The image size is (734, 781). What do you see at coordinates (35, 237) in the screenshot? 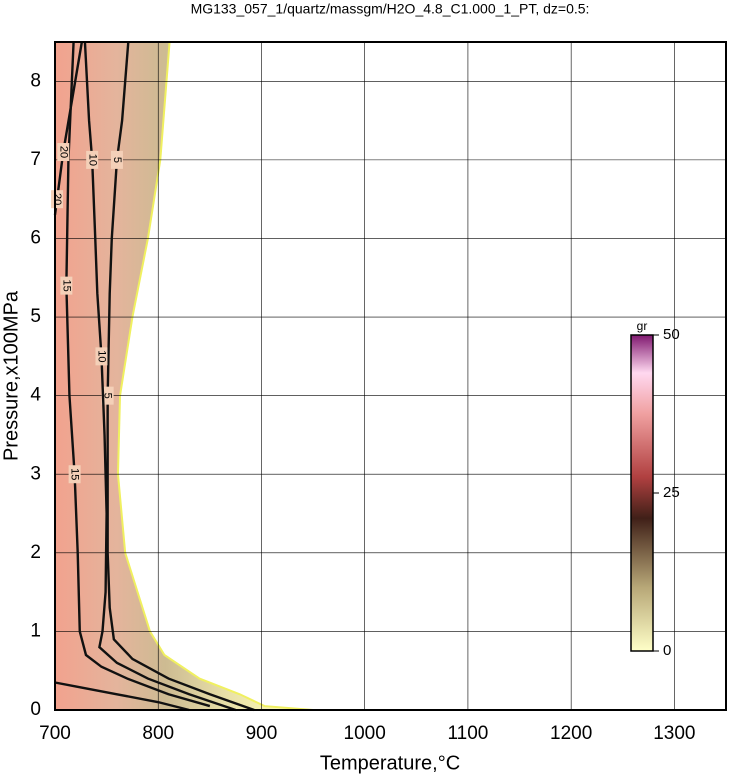
I see `y-tick-label: 6` at bounding box center [35, 237].